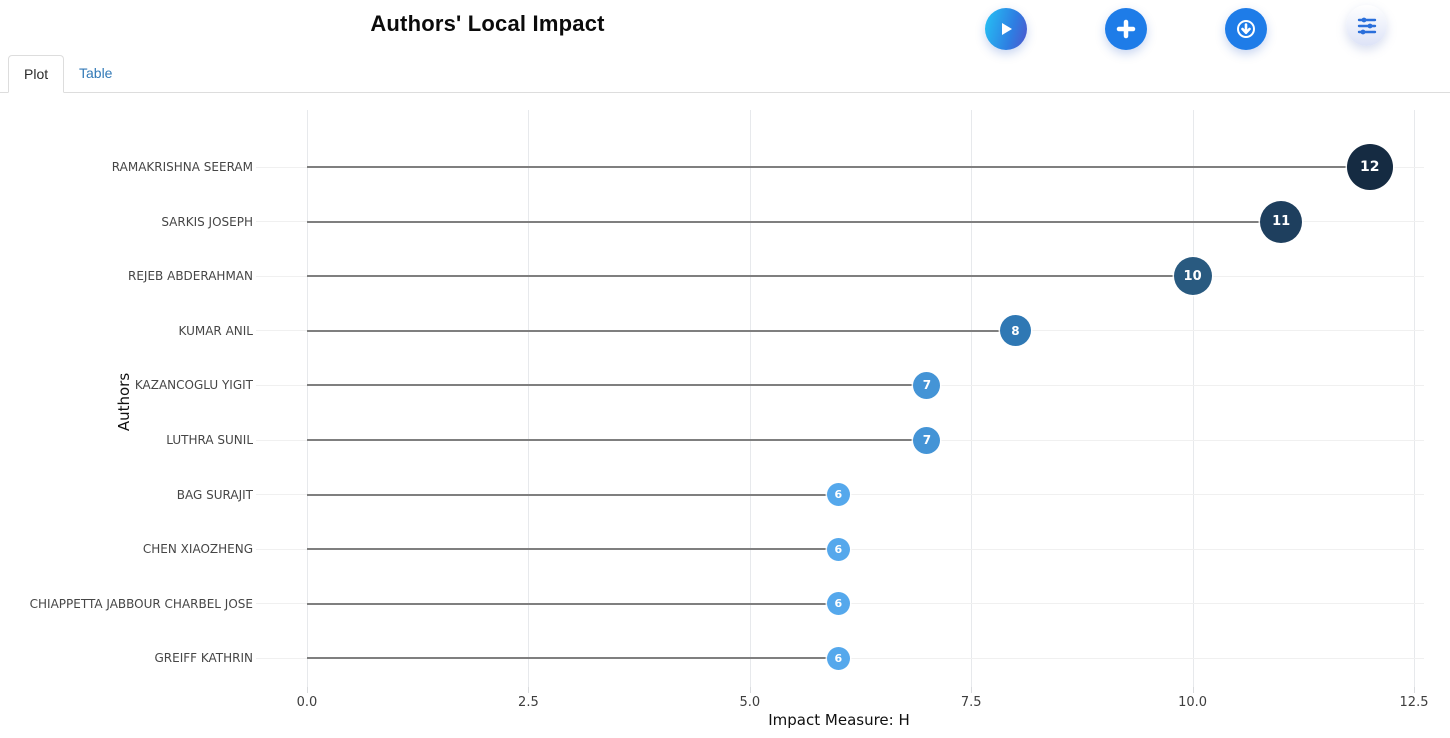 This screenshot has width=1450, height=738. I want to click on y-tick-label: LUTHRA SUNIL, so click(209, 440).